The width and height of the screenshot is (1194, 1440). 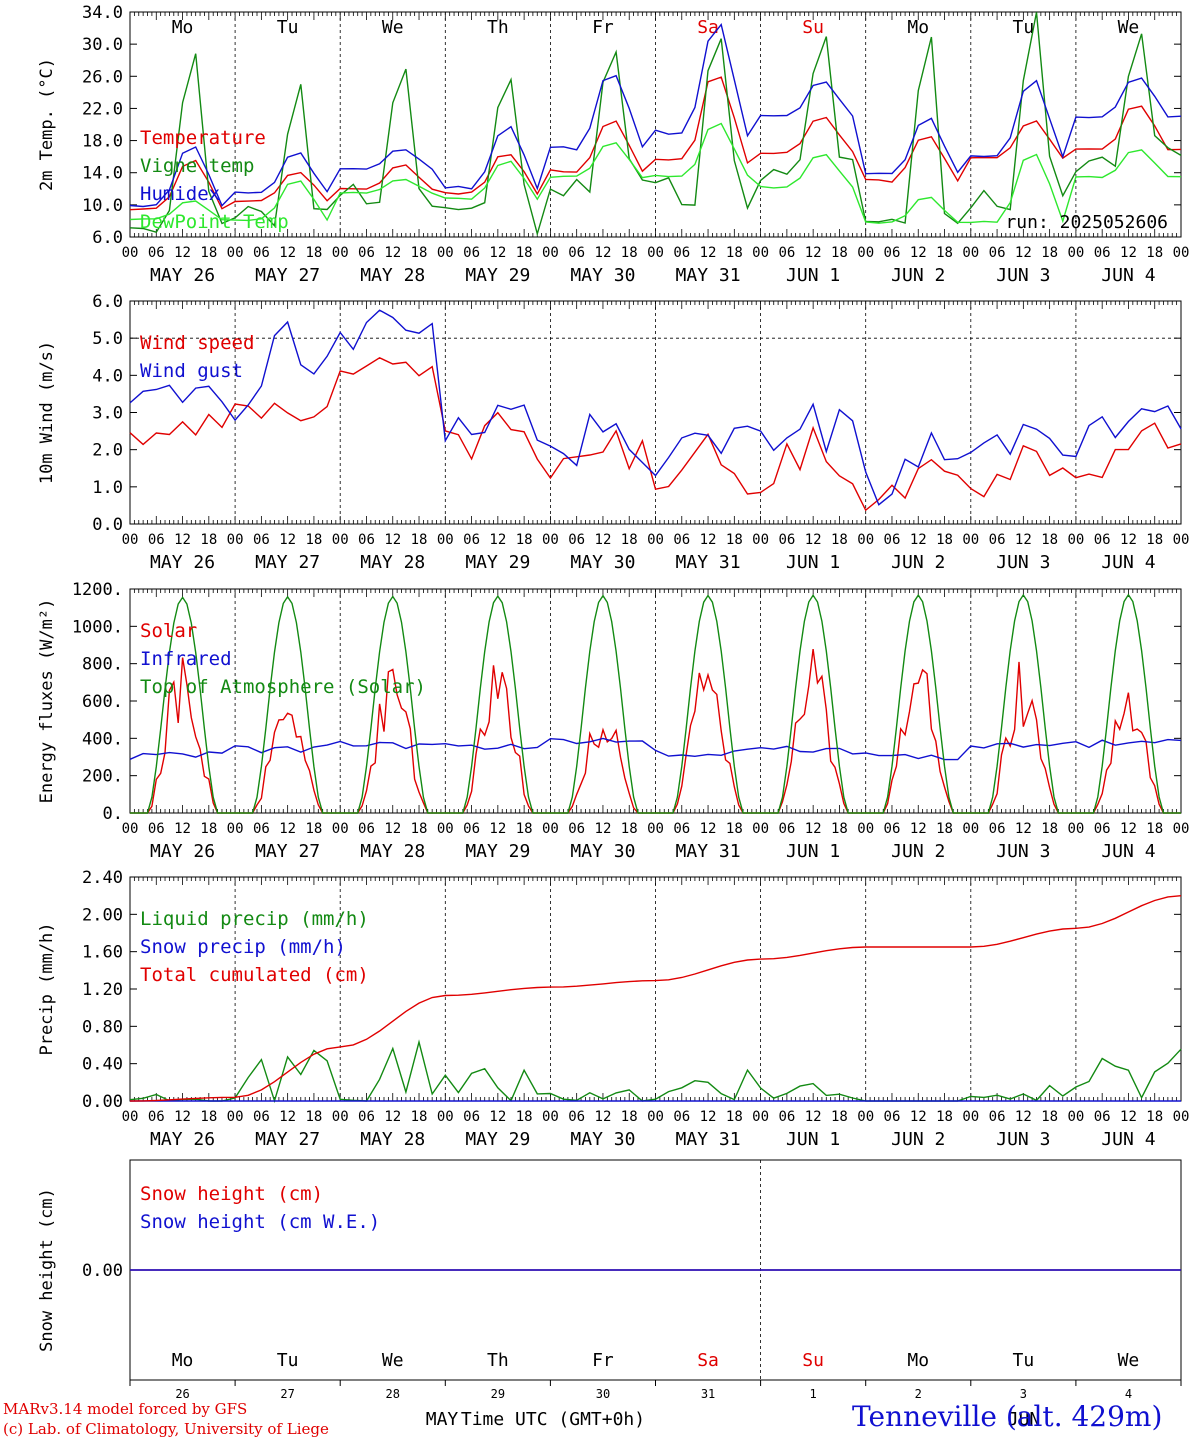 I want to click on x-date-label: JUN 1, so click(x=813, y=562).